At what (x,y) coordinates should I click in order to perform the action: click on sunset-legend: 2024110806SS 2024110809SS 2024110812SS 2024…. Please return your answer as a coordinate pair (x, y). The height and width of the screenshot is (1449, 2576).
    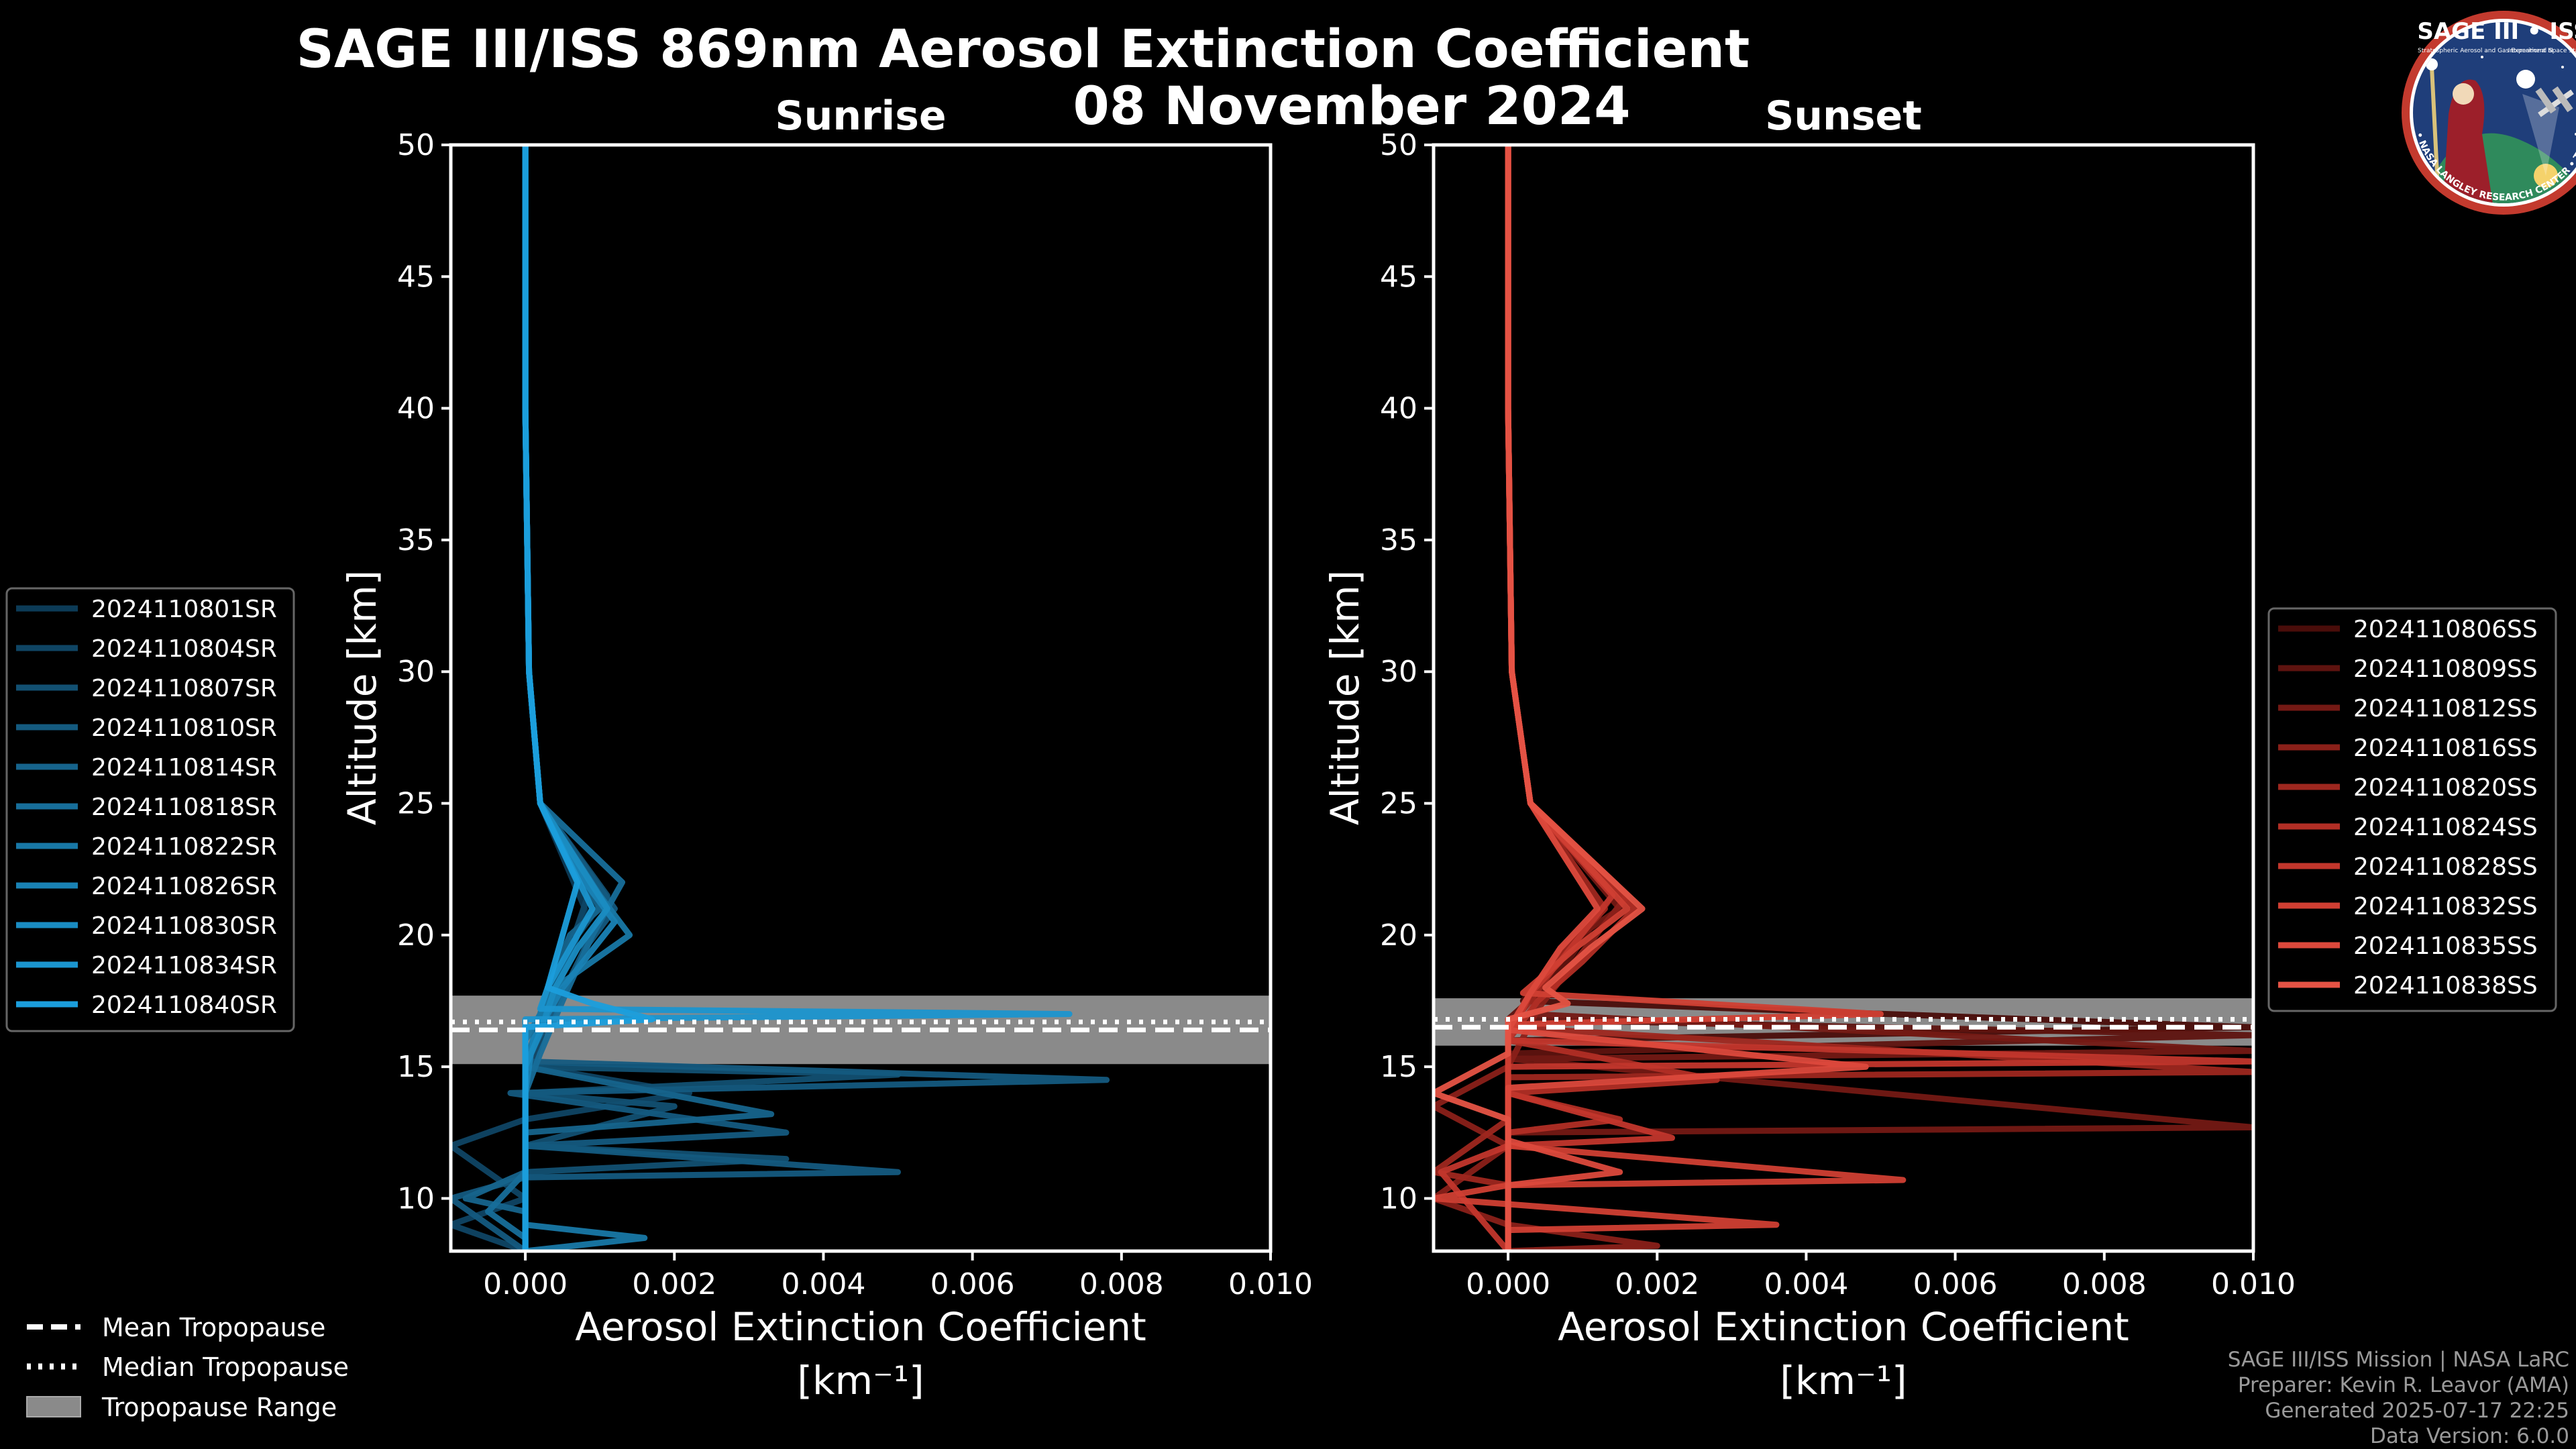
    Looking at the image, I should click on (2412, 809).